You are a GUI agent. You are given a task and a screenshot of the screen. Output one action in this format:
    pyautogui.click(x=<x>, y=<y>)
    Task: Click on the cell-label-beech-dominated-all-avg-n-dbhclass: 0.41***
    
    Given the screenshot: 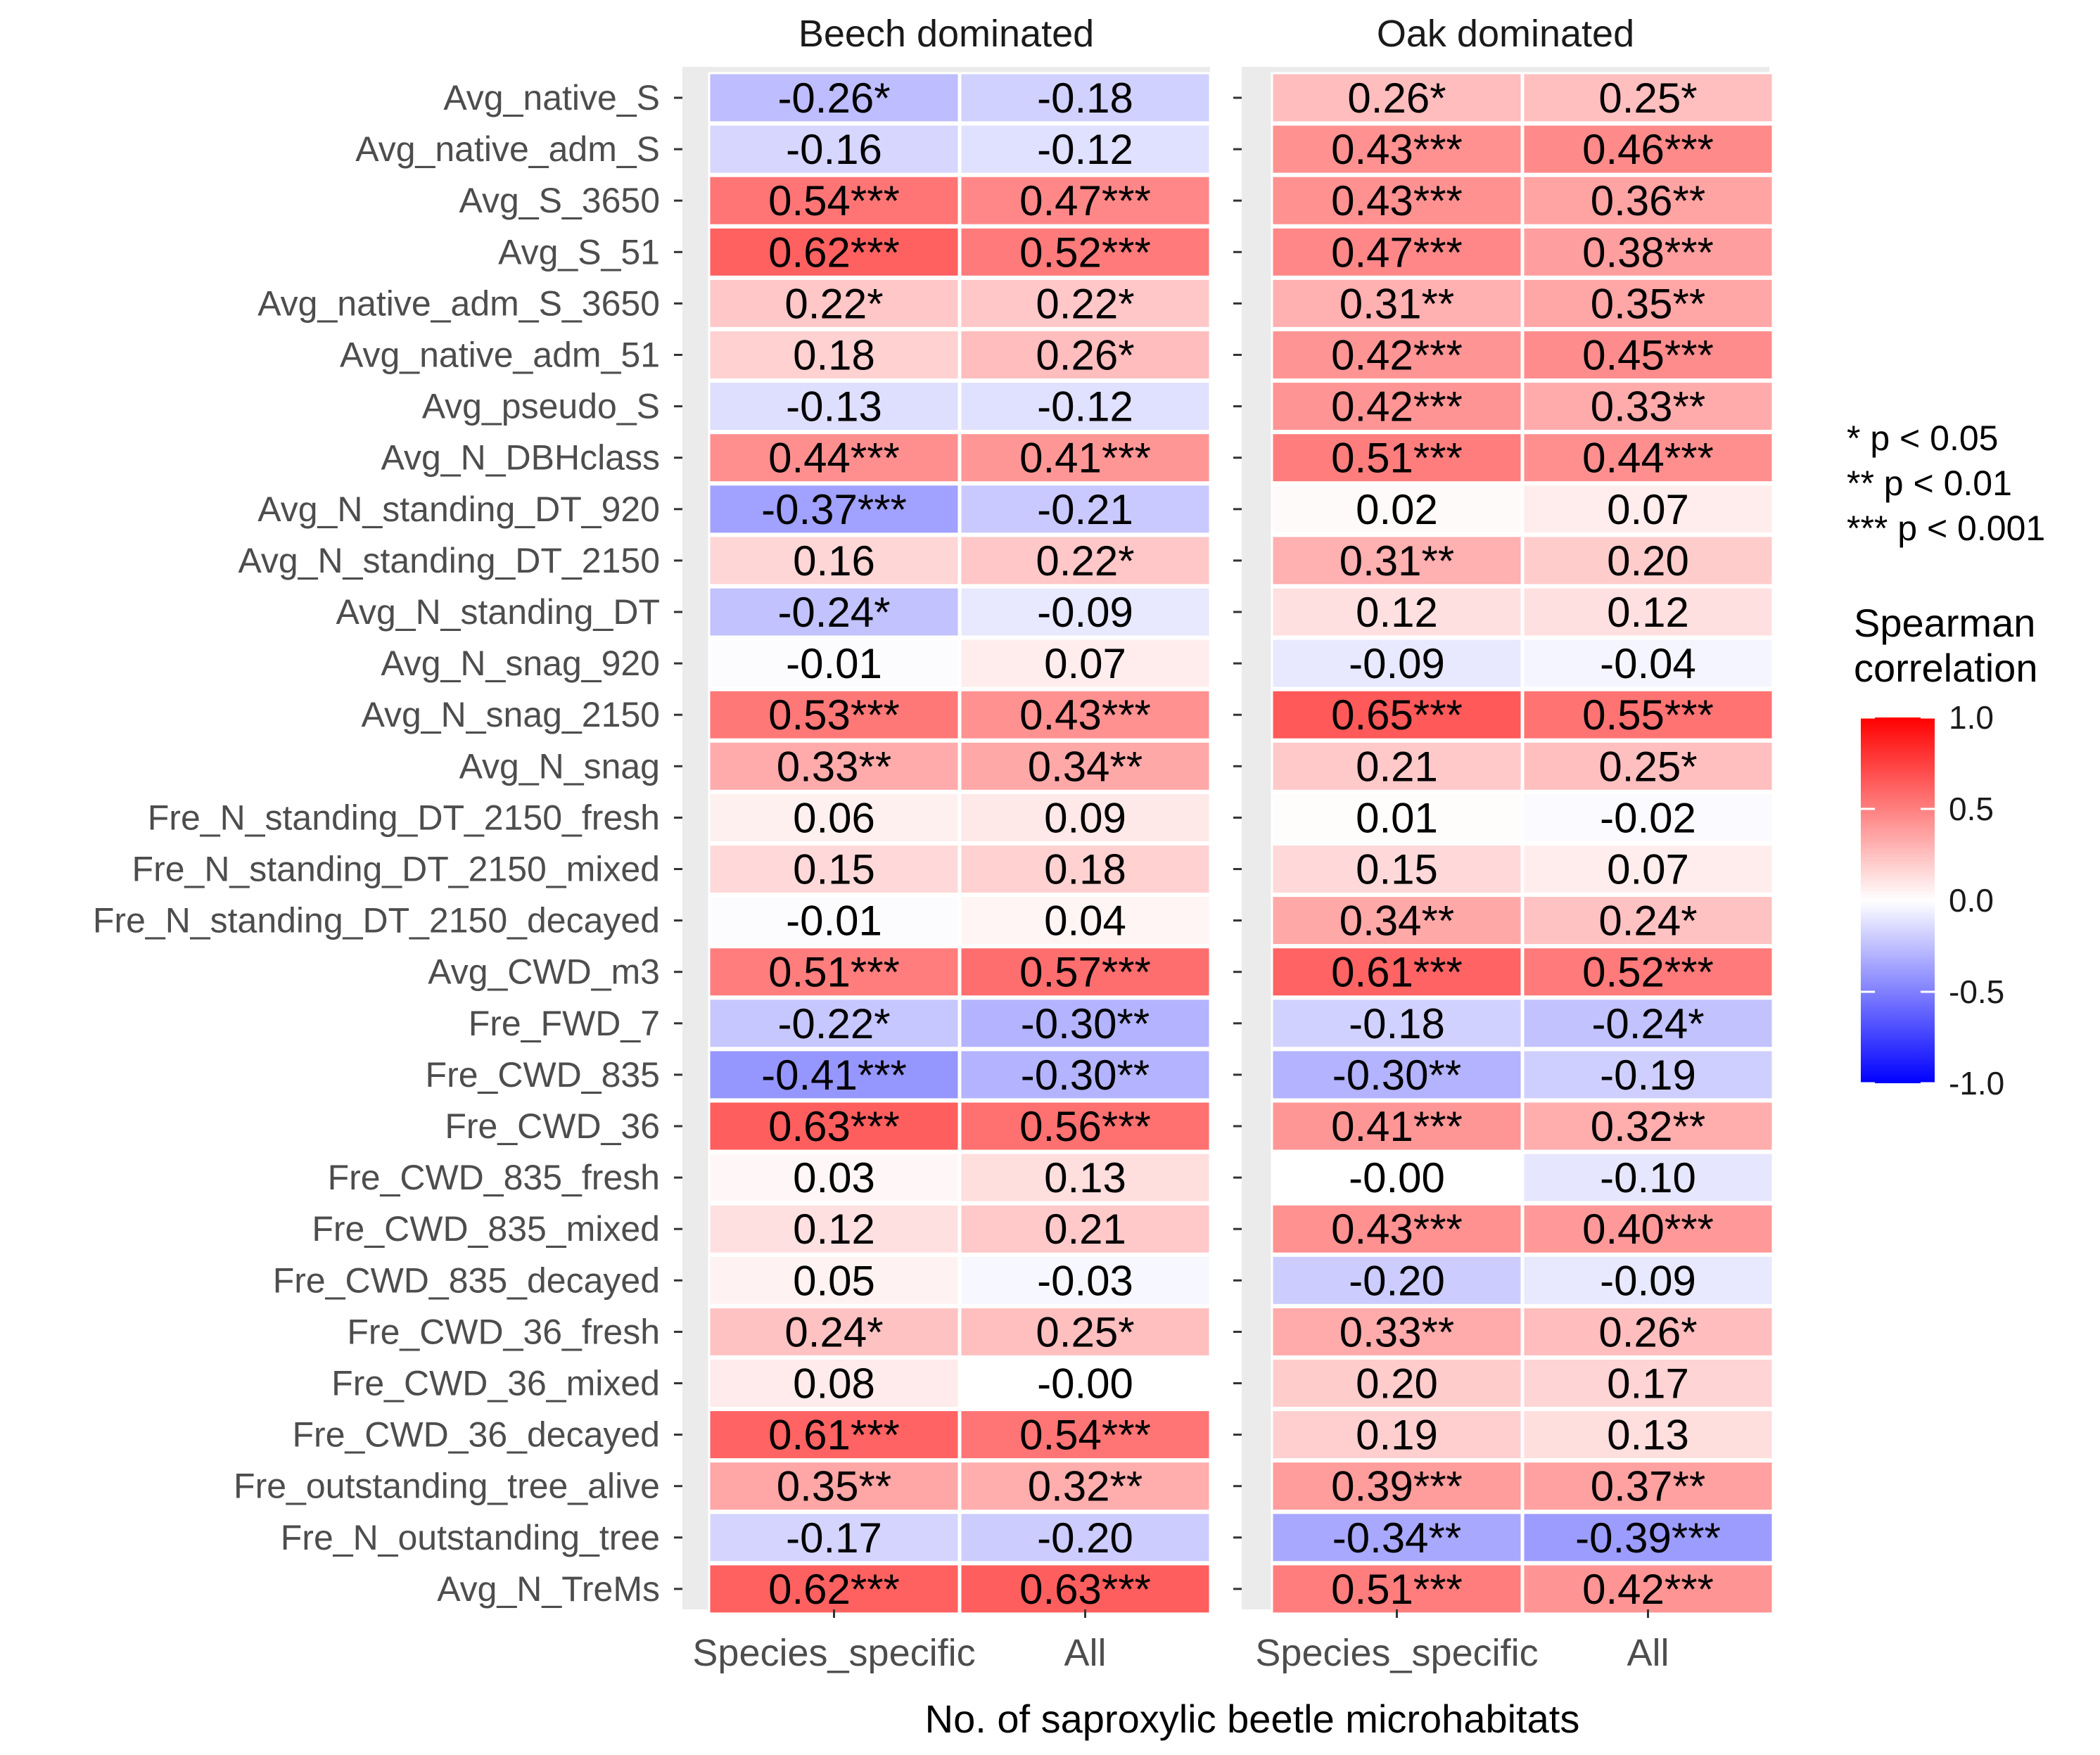 What is the action you would take?
    pyautogui.click(x=1085, y=459)
    